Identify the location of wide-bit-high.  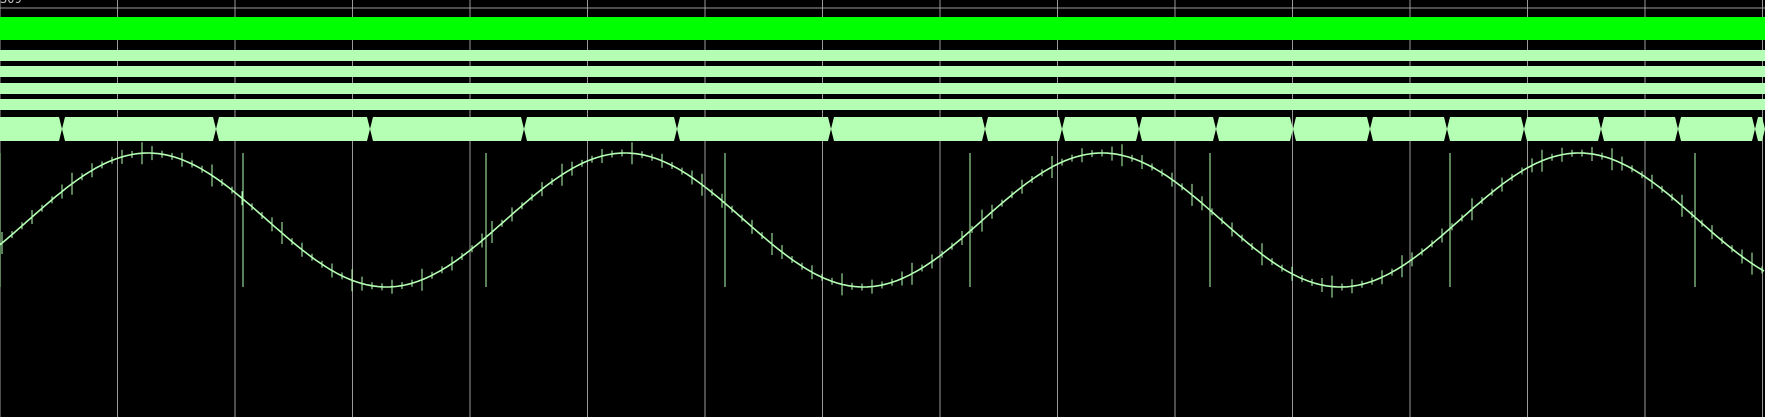
(882, 28).